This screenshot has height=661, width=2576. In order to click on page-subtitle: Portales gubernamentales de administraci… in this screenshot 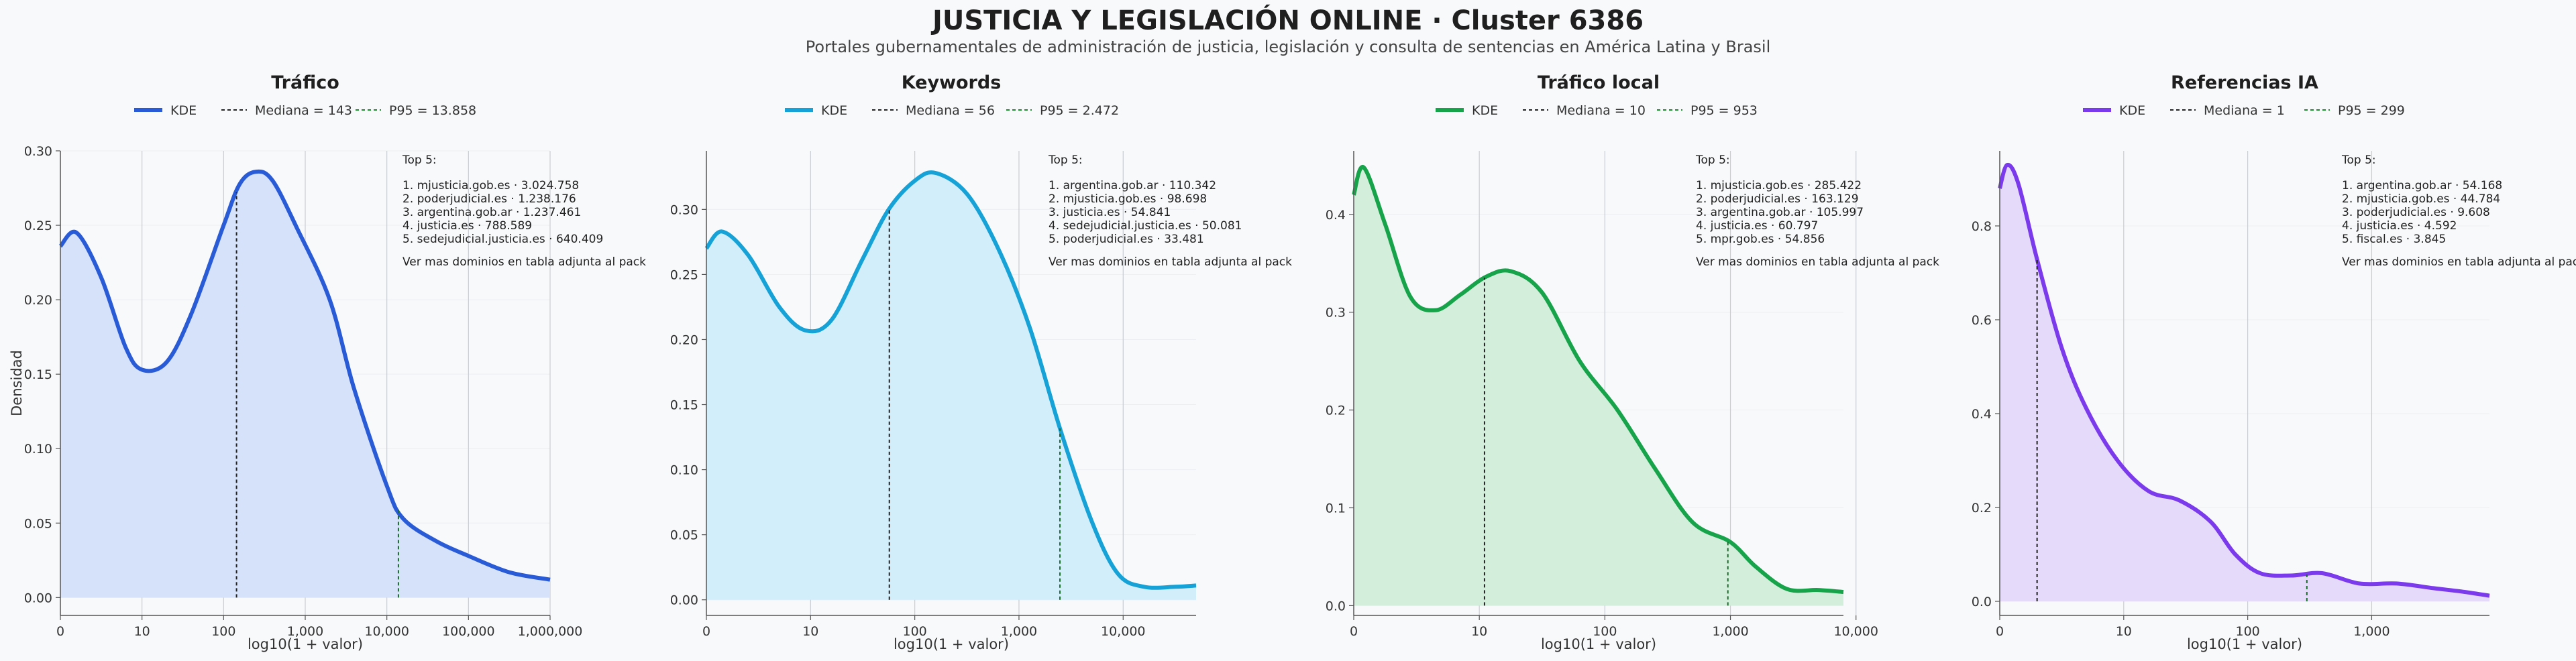, I will do `click(1288, 47)`.